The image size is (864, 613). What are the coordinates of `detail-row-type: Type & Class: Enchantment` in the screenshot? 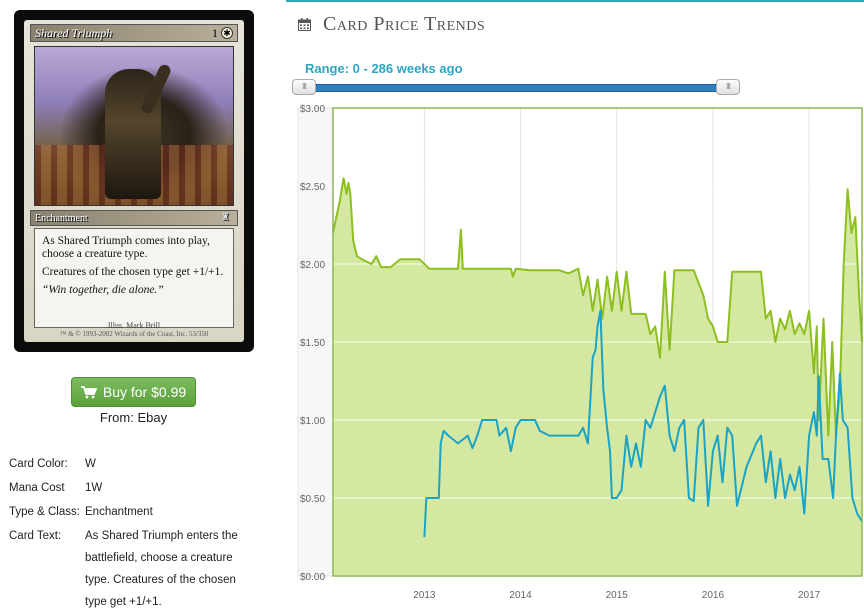 It's located at (132, 512).